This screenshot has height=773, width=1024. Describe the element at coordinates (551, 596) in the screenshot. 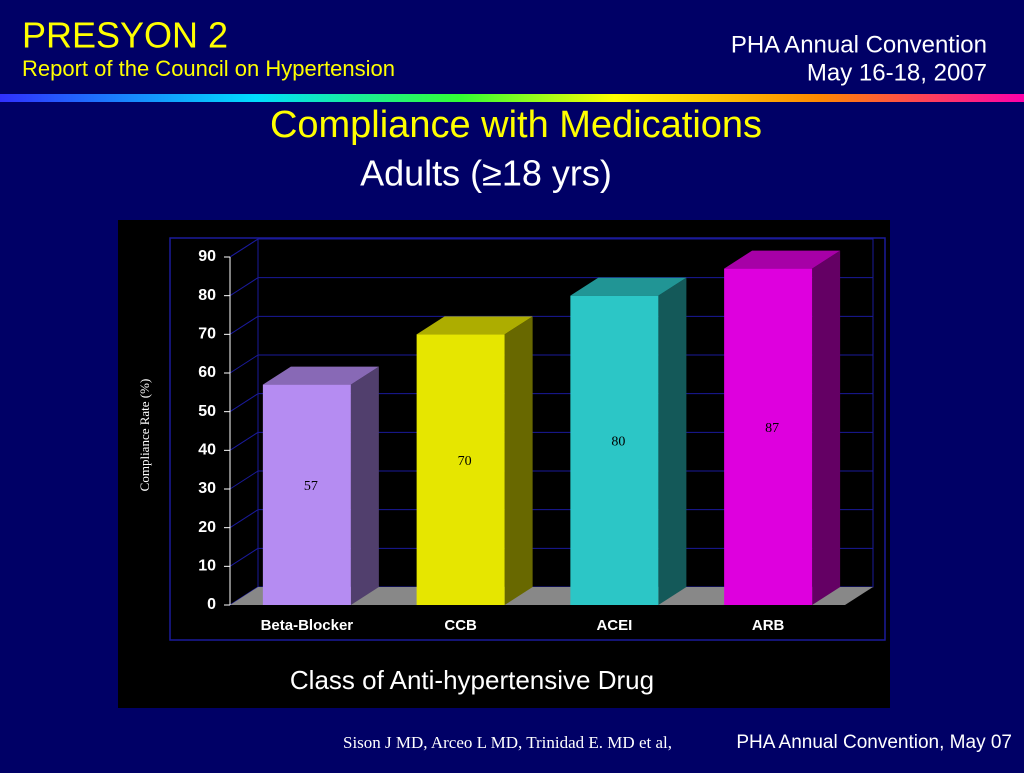

I see `floor` at that location.